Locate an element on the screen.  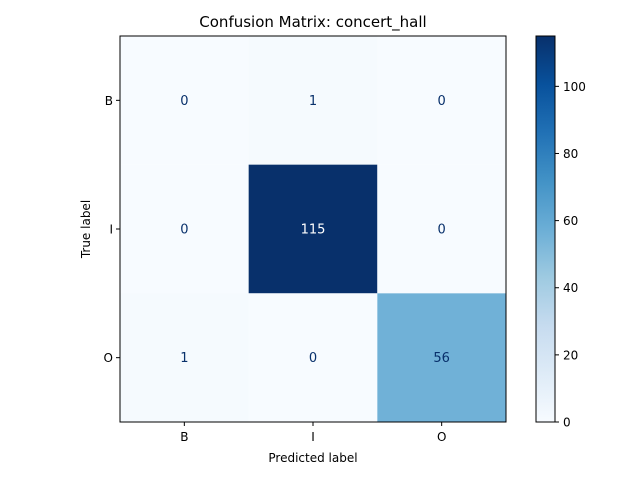
x-tick-label: I is located at coordinates (313, 437).